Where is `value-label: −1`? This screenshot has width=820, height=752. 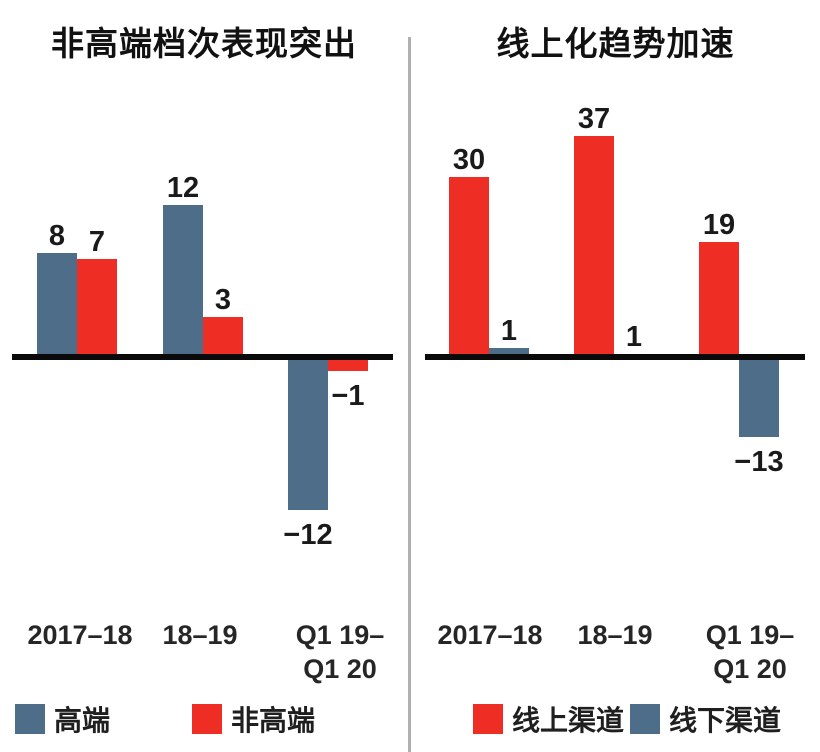 value-label: −1 is located at coordinates (348, 396).